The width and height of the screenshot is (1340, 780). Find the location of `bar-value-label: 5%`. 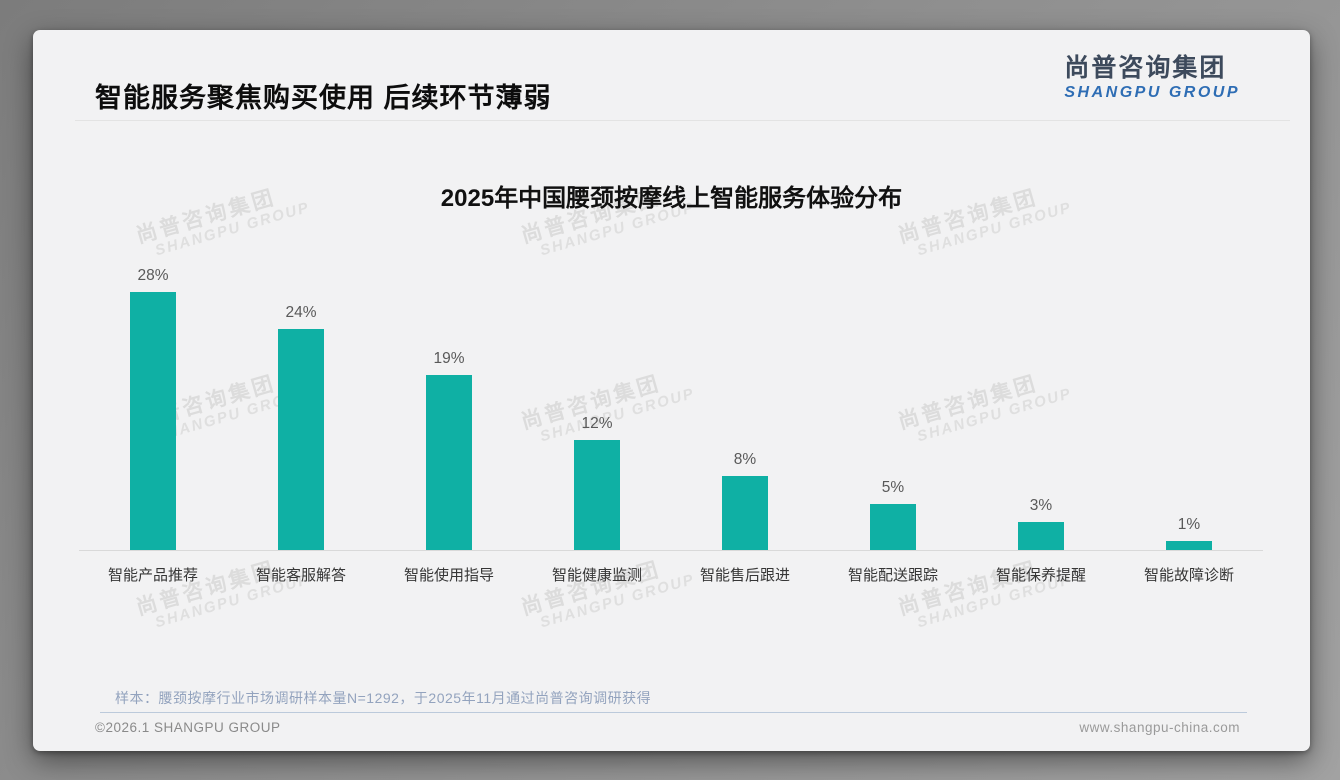

bar-value-label: 5% is located at coordinates (893, 487).